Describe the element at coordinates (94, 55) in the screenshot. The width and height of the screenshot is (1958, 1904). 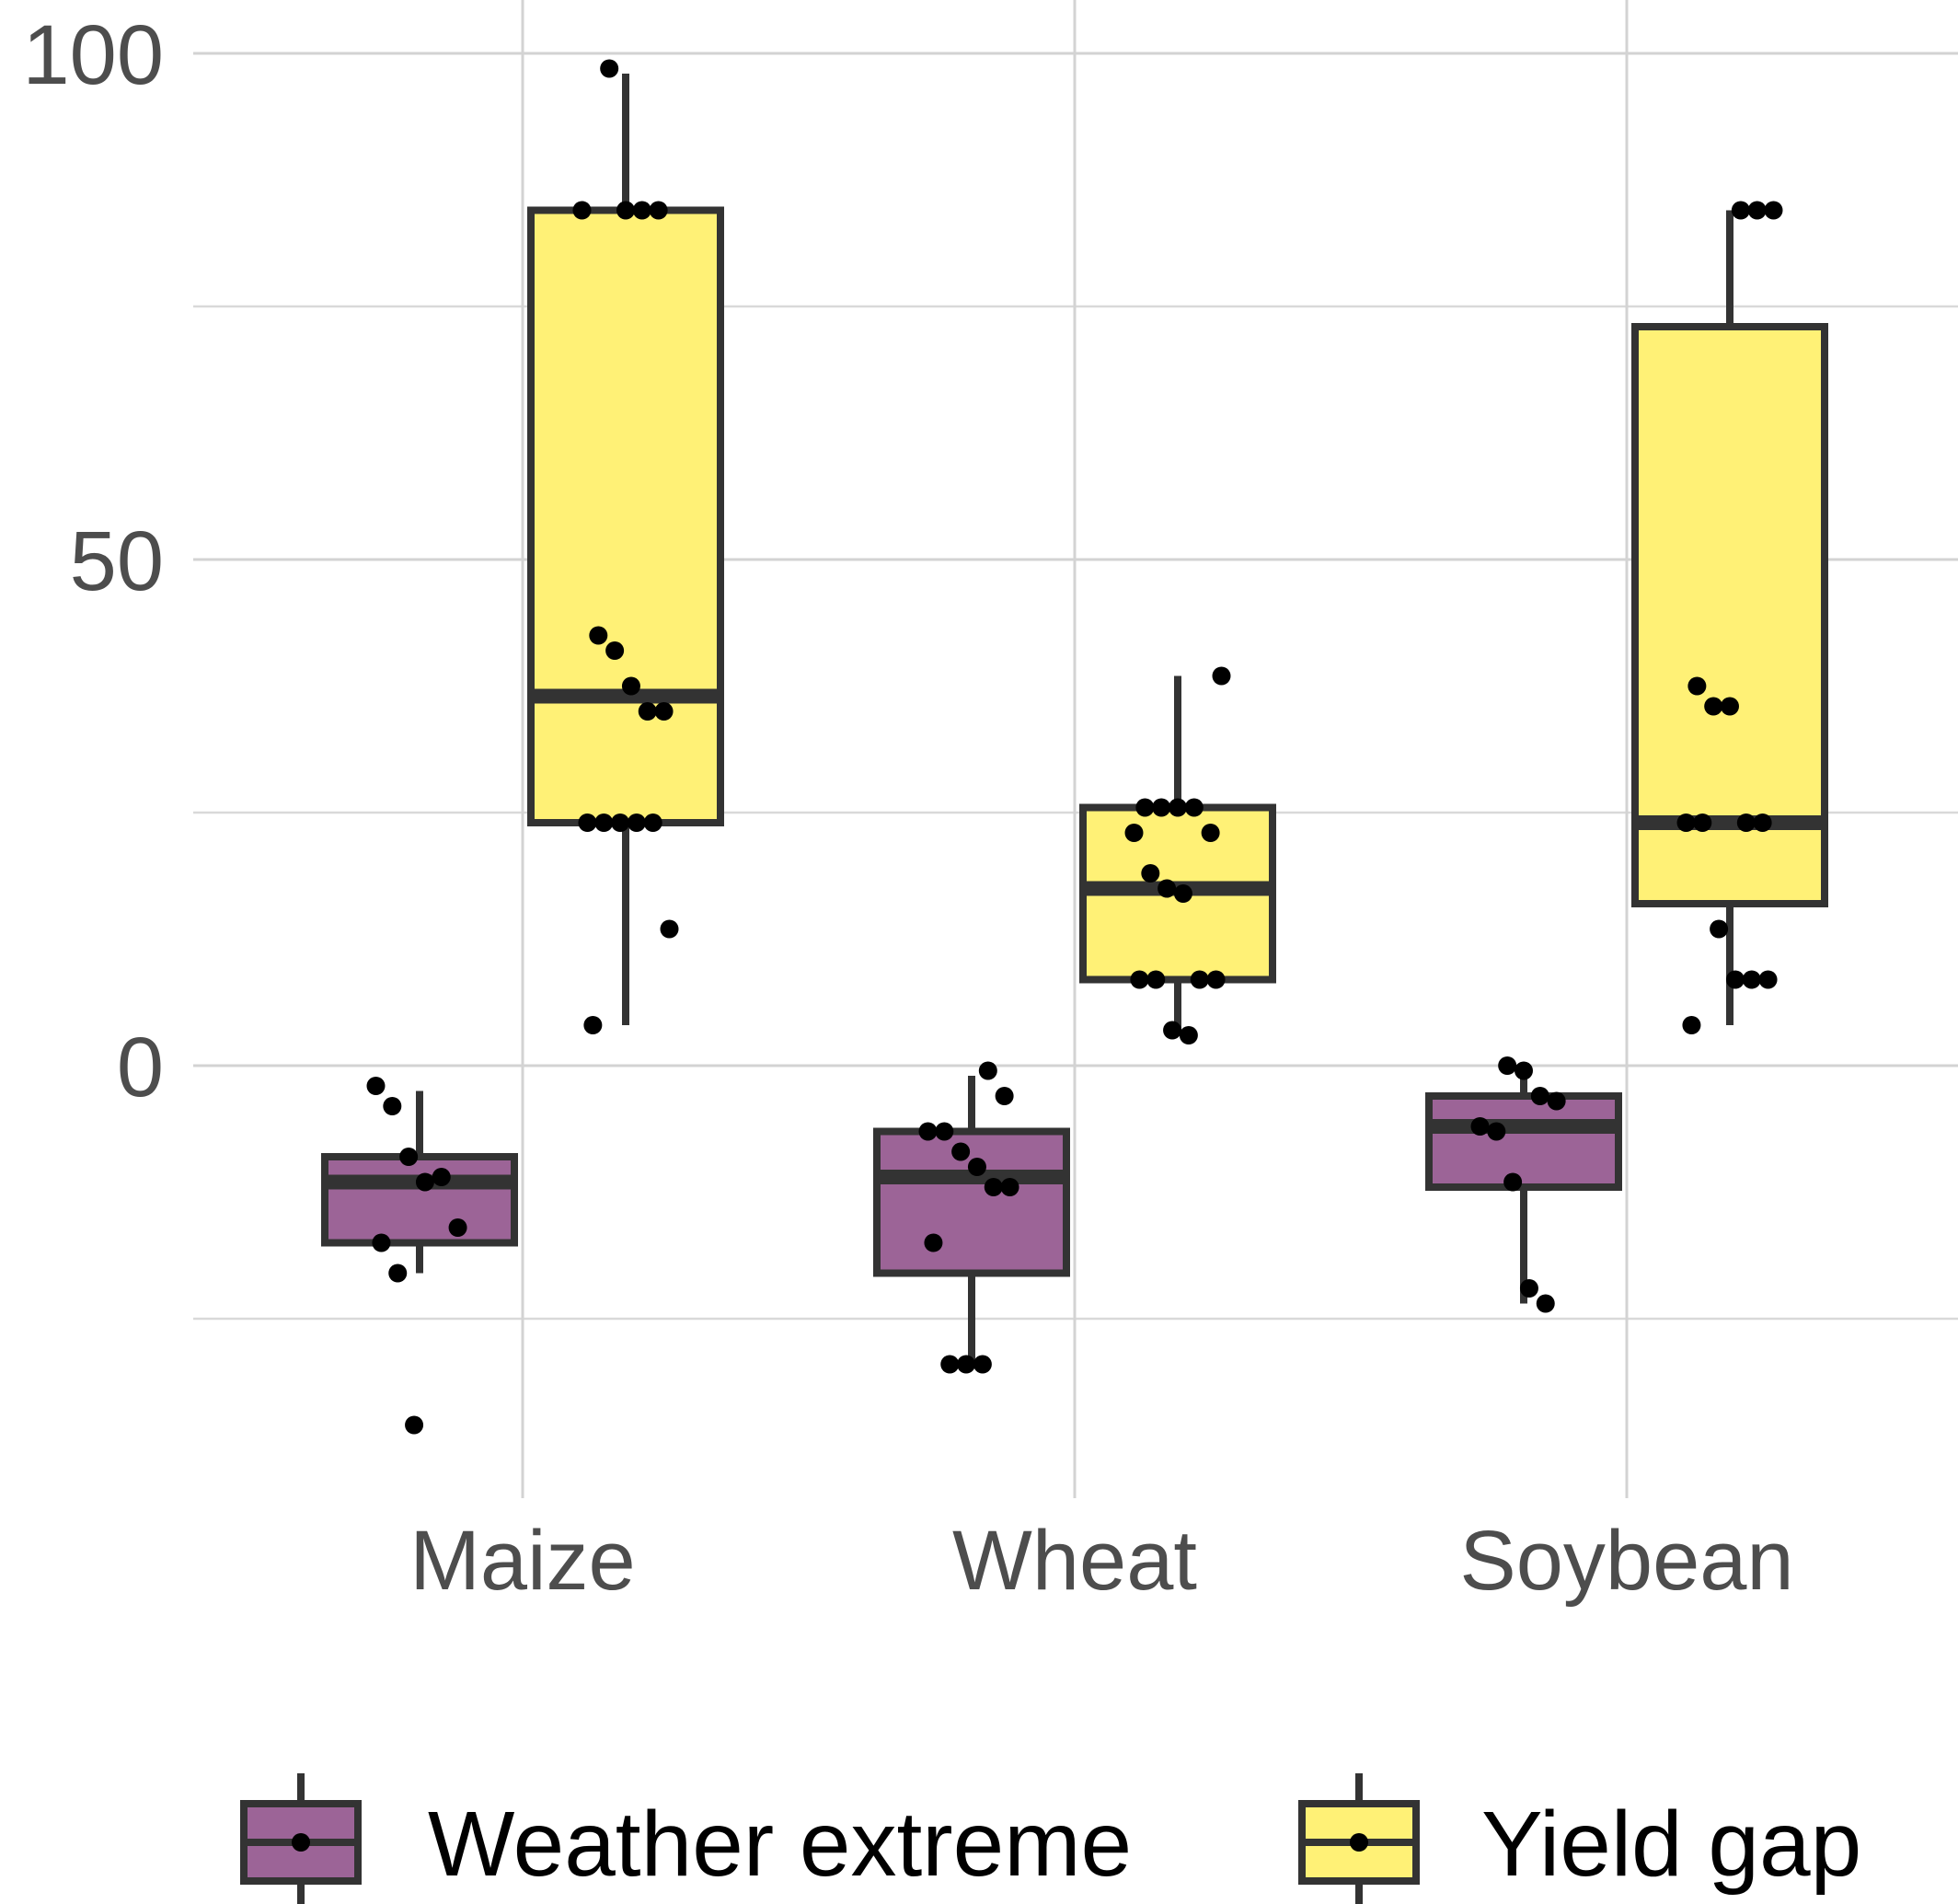
I see `y-tick-label: 100` at that location.